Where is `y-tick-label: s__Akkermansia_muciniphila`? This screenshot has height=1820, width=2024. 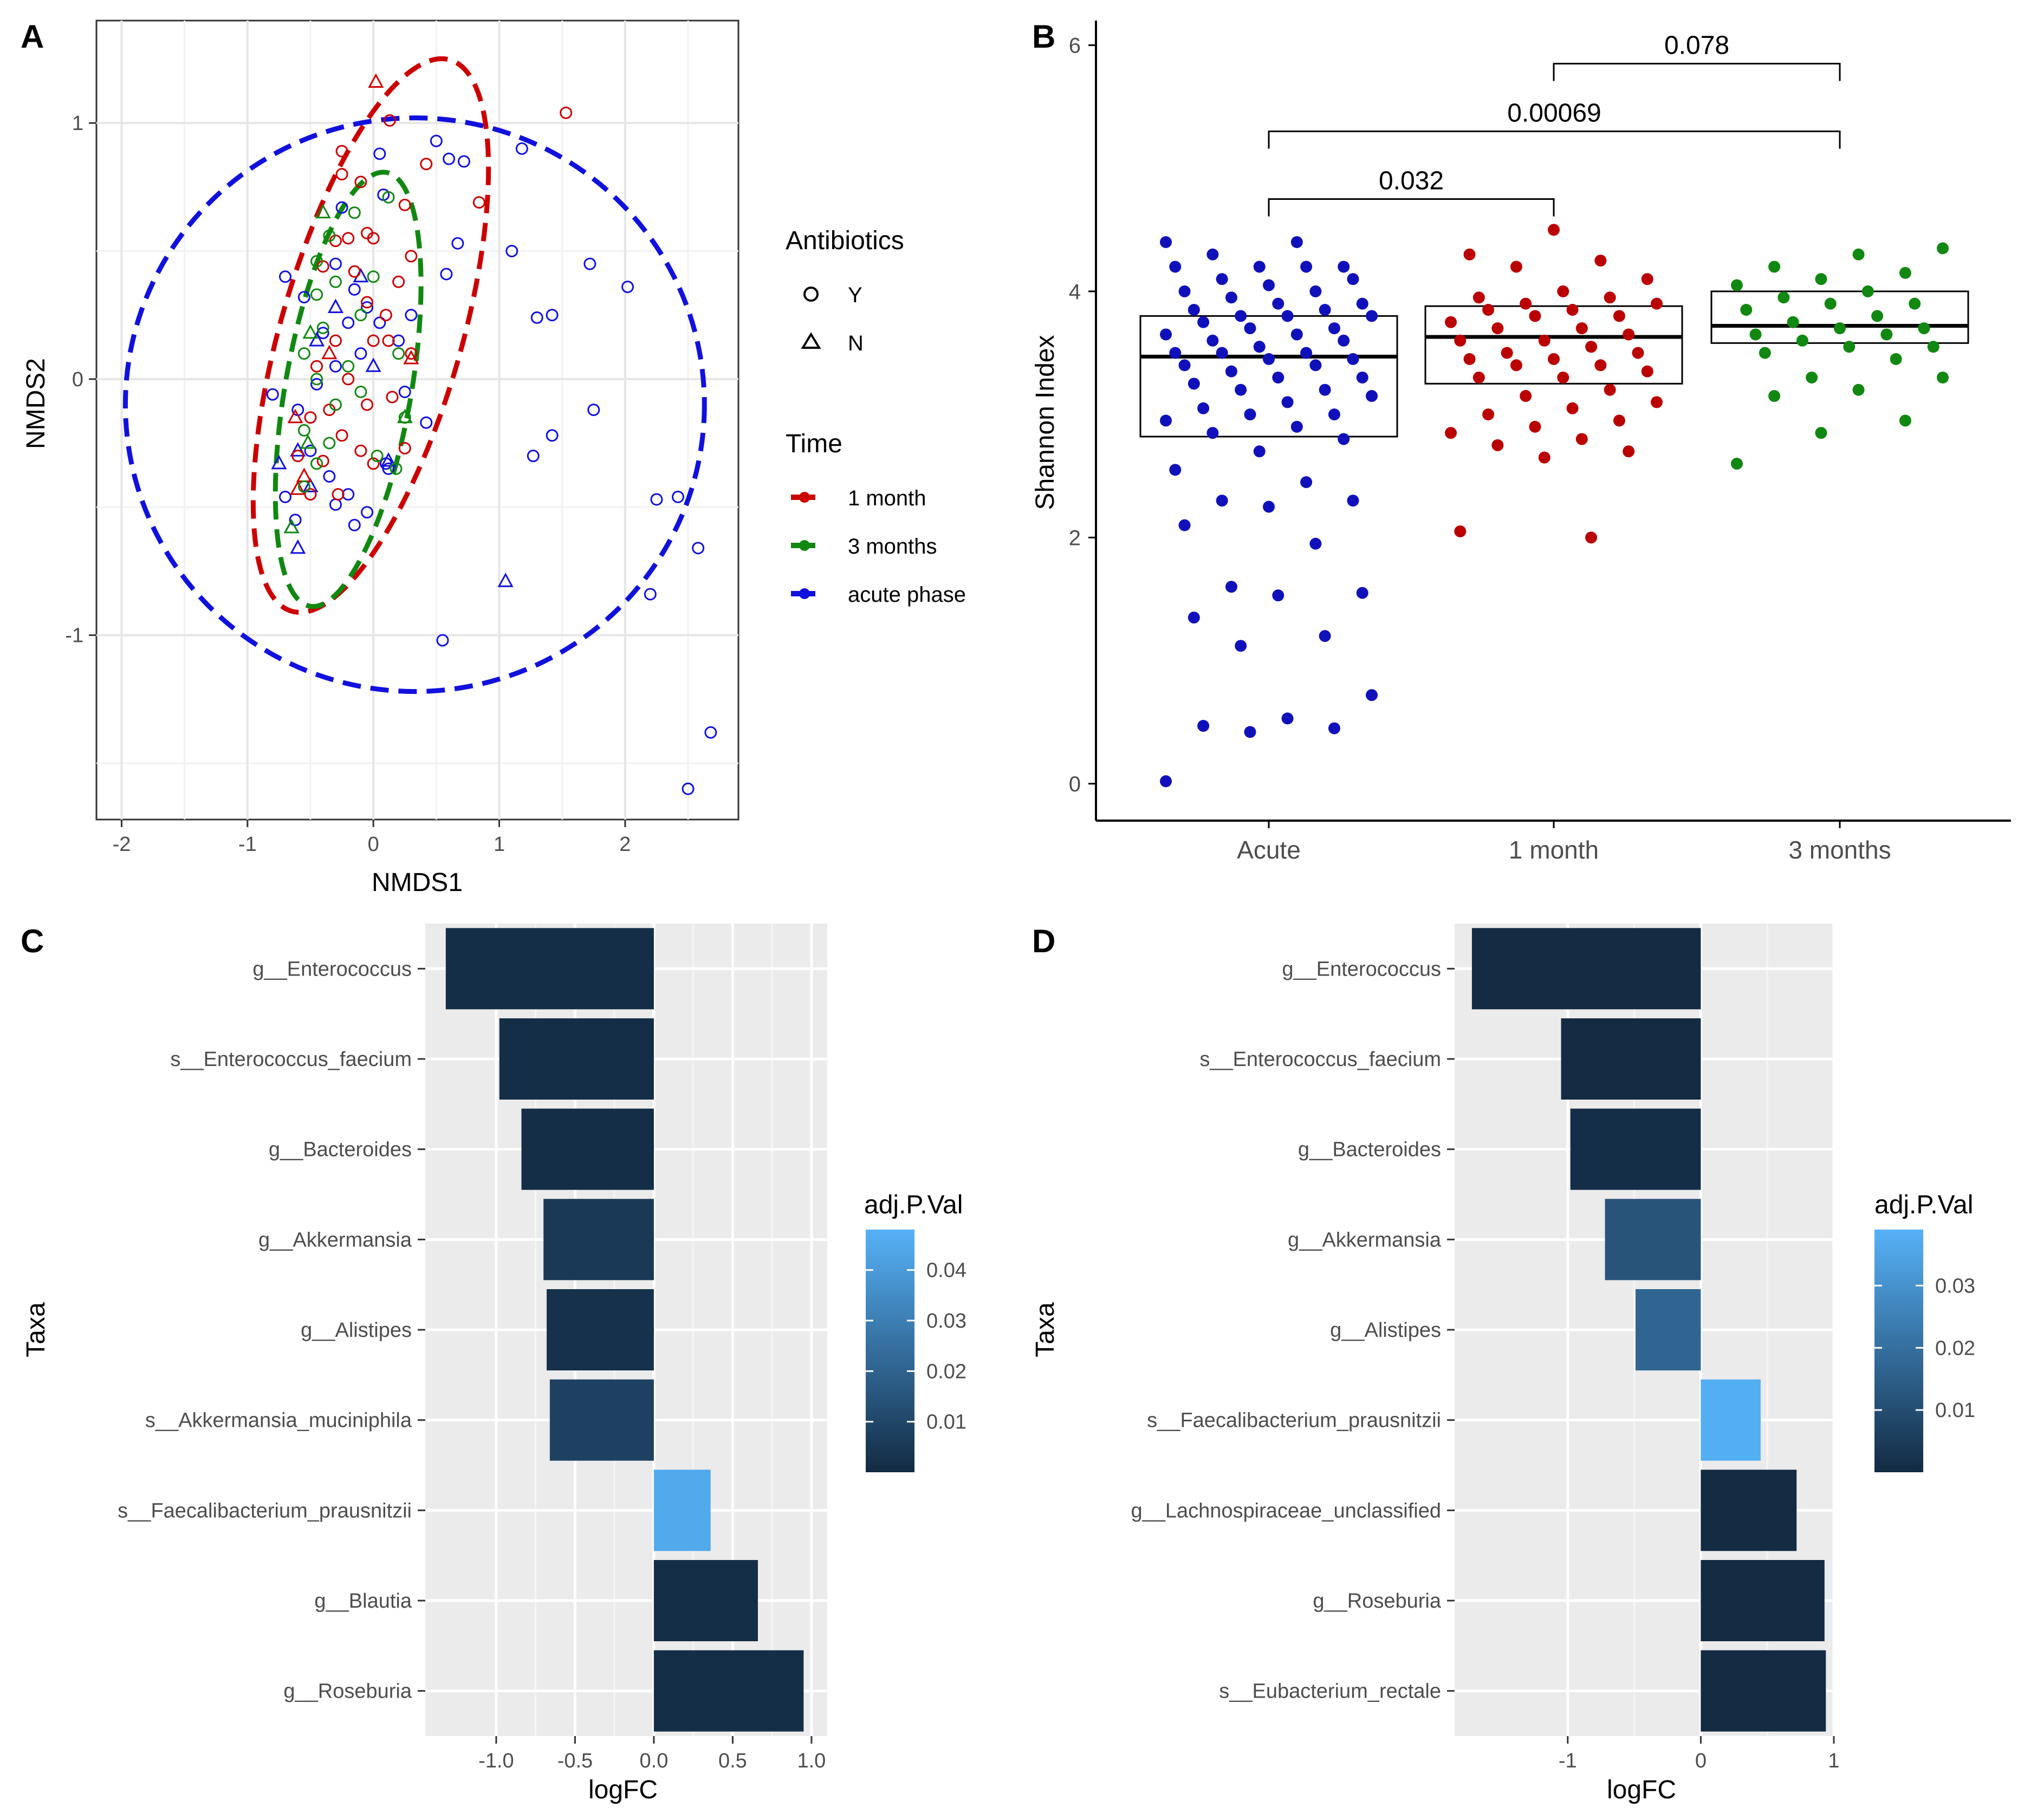 y-tick-label: s__Akkermansia_muciniphila is located at coordinates (278, 1420).